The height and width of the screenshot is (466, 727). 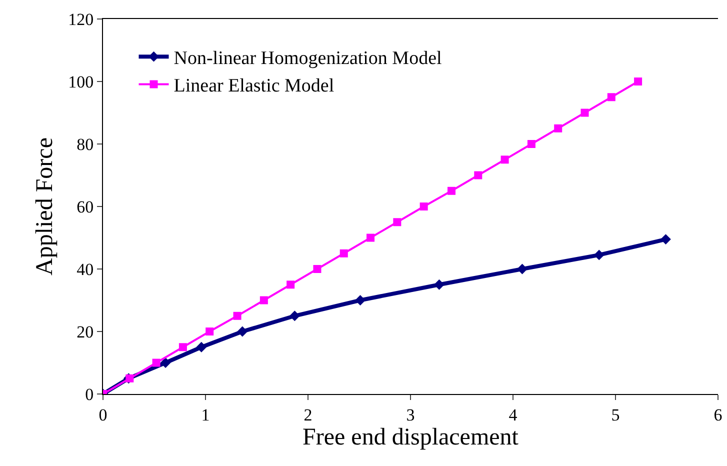 What do you see at coordinates (85, 144) in the screenshot?
I see `y-tick-label: 80` at bounding box center [85, 144].